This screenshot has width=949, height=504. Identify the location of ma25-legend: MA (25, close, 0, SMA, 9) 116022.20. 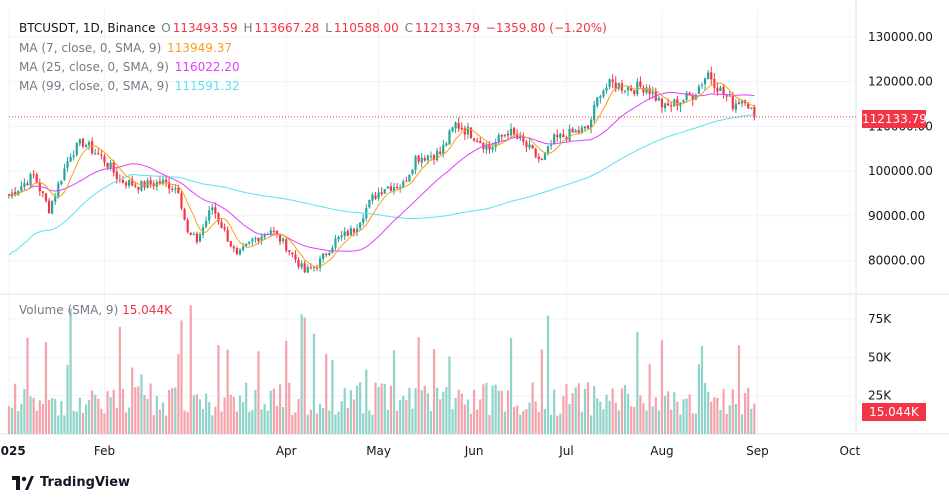
(130, 67).